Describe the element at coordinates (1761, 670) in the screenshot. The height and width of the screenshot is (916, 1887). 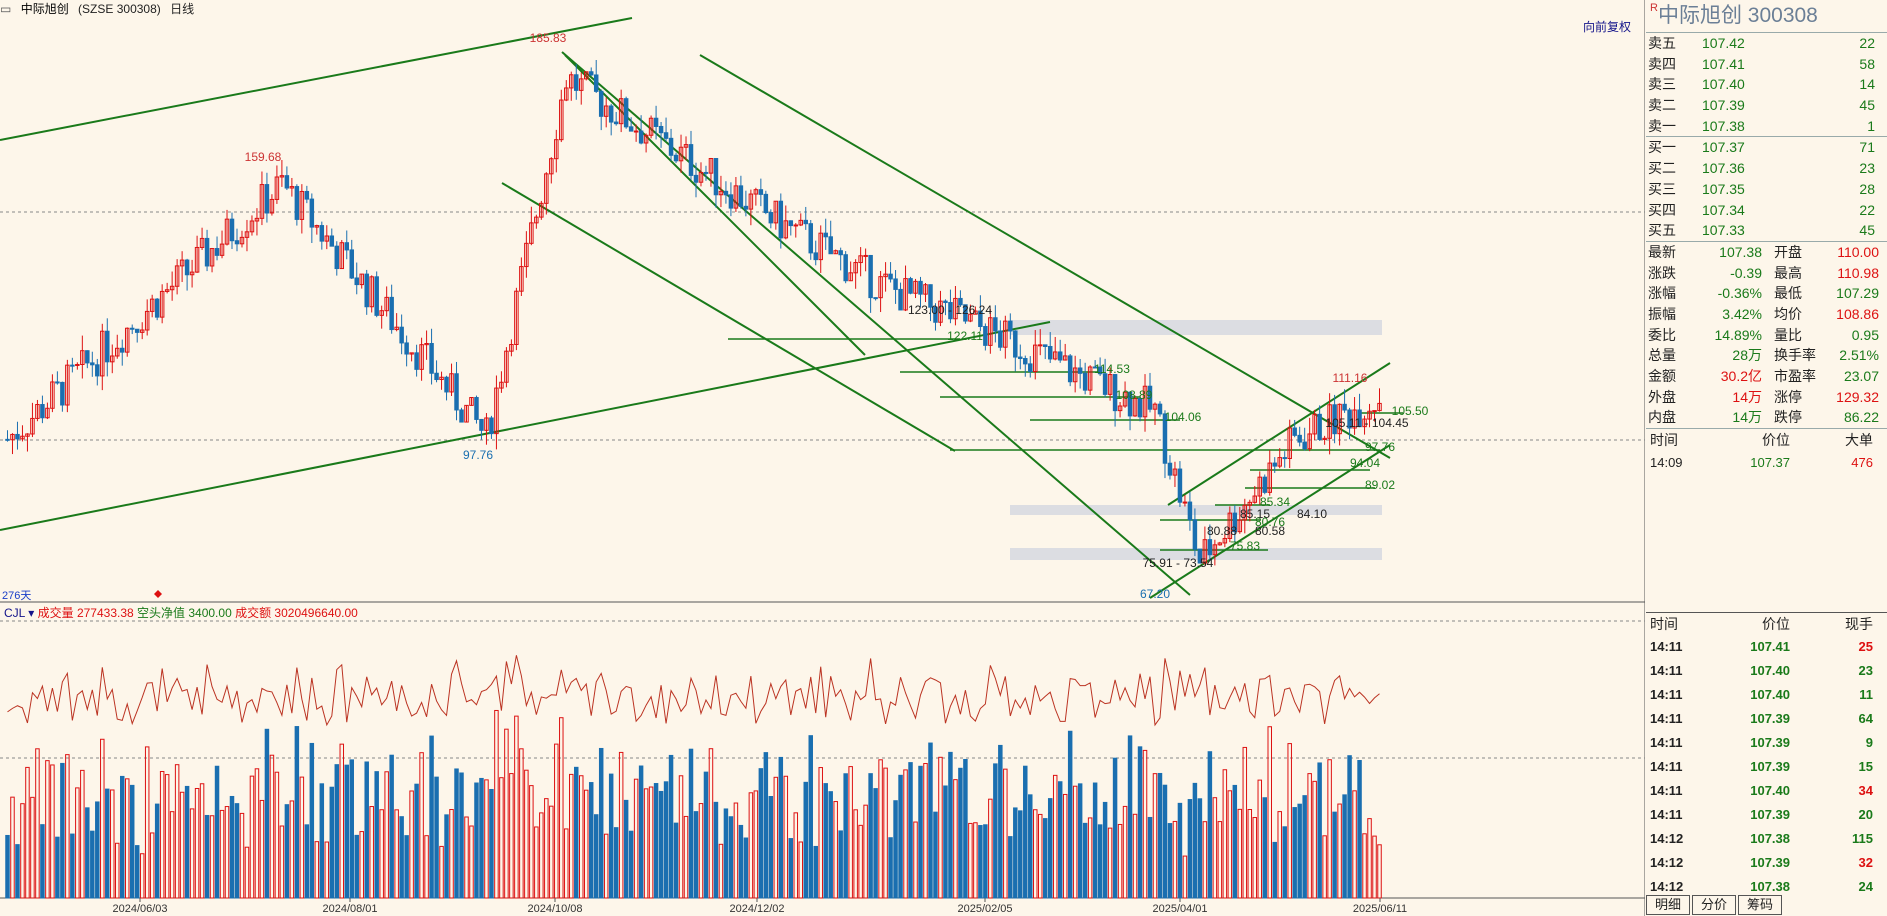
I see `tick-row: 14:11 107.40 23` at that location.